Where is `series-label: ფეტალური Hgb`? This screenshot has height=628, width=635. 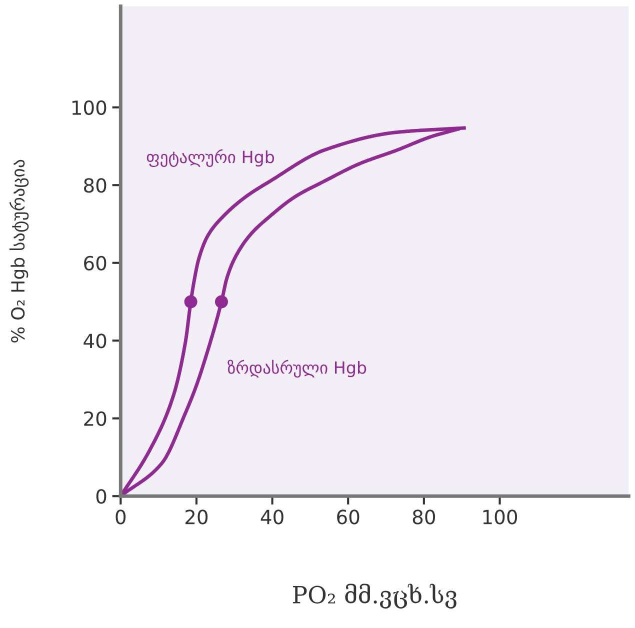
series-label: ფეტალური Hgb is located at coordinates (210, 158).